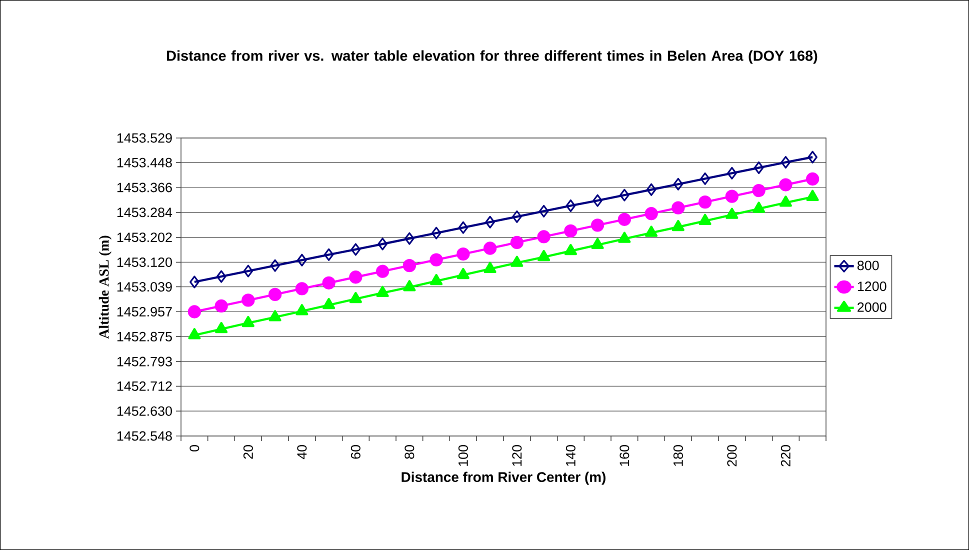 This screenshot has height=550, width=969. What do you see at coordinates (872, 287) in the screenshot?
I see `legend-label: 1200` at bounding box center [872, 287].